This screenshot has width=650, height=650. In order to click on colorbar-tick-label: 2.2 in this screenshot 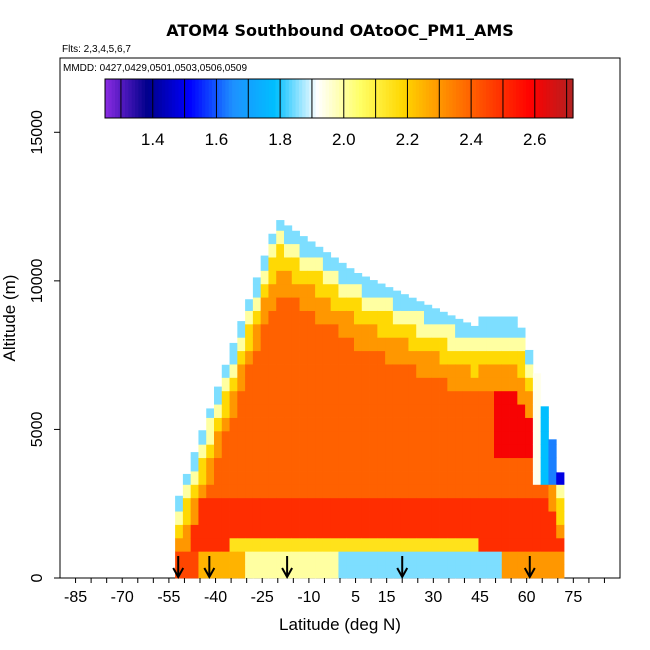, I will do `click(408, 139)`.